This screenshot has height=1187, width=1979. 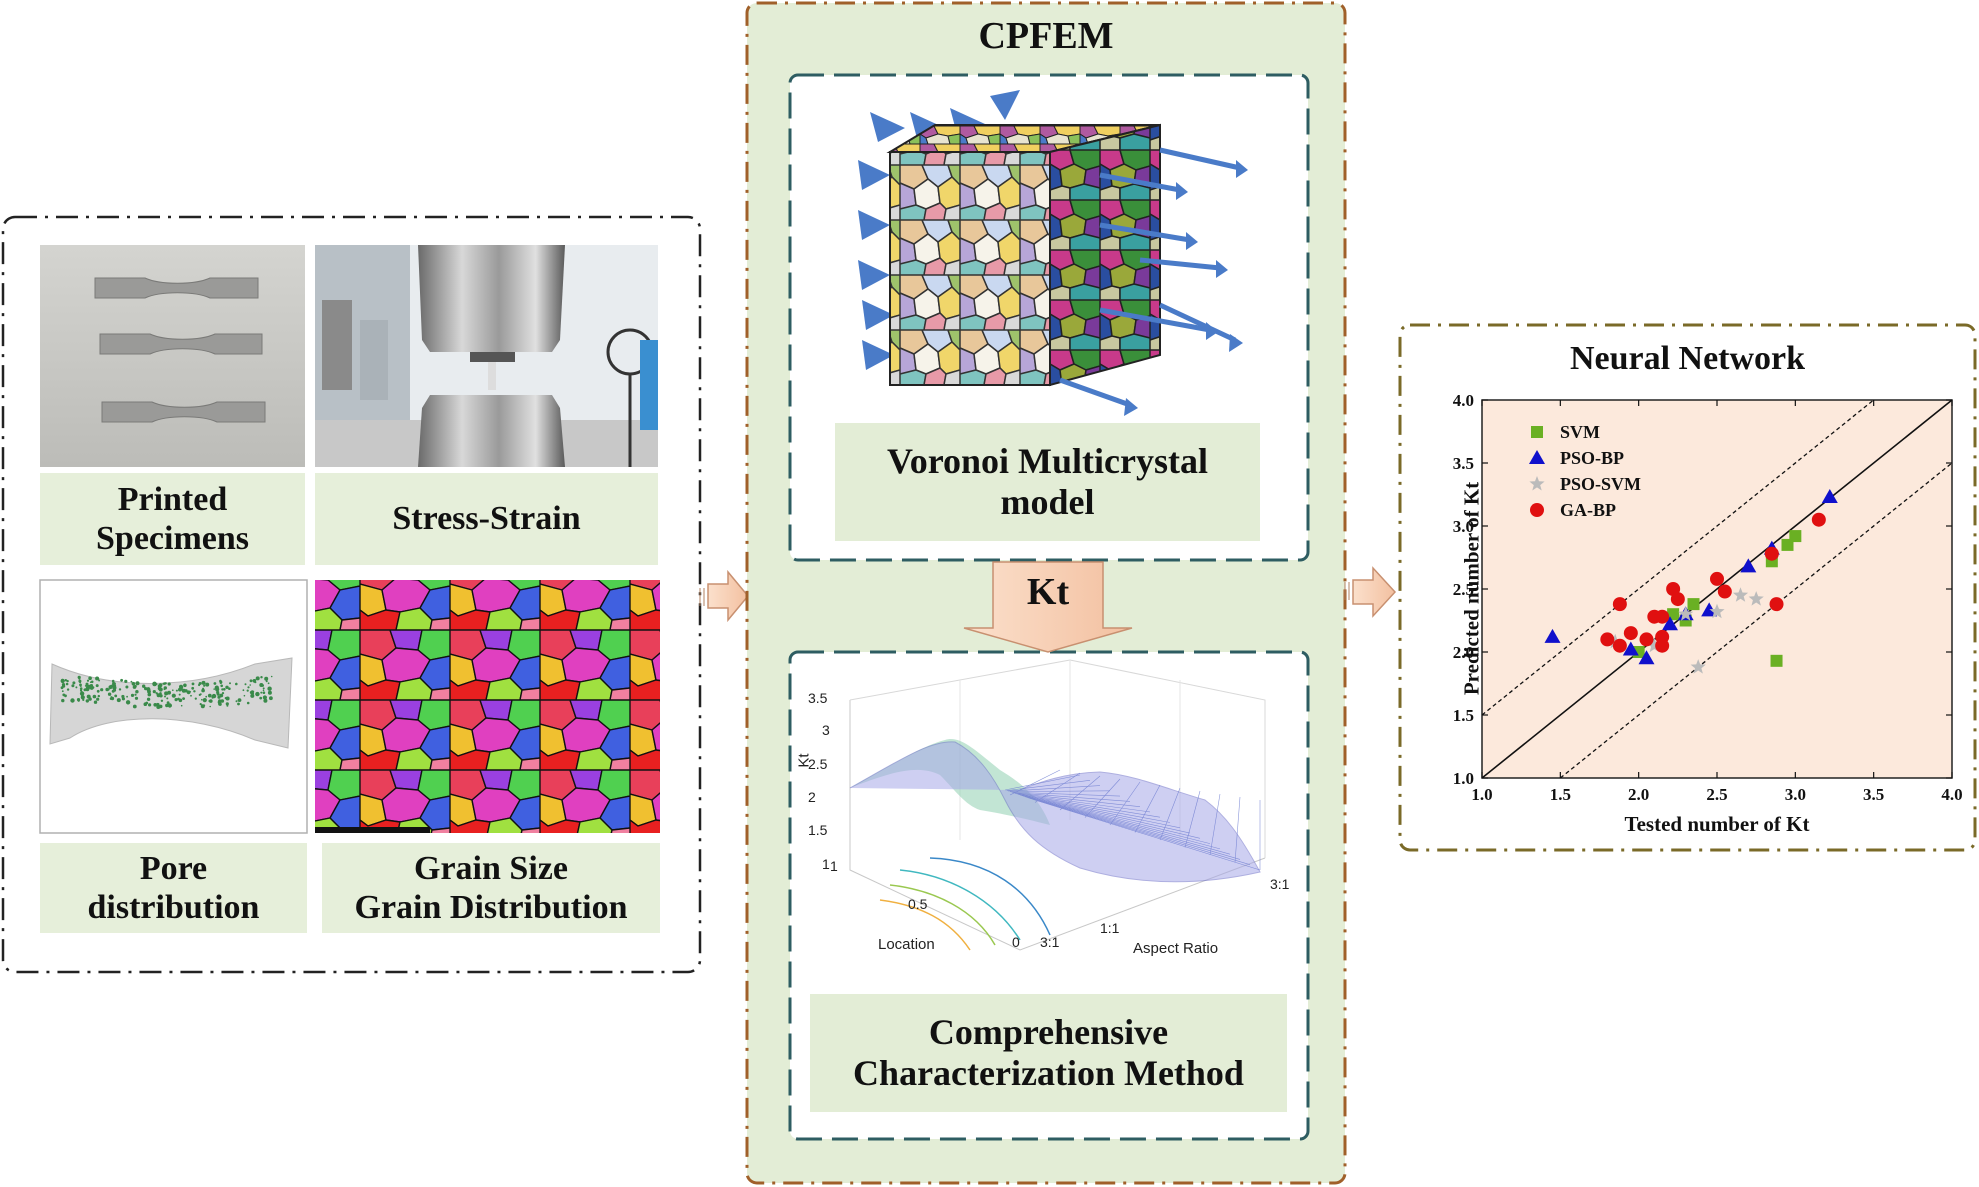 What do you see at coordinates (1463, 400) in the screenshot?
I see `y-tick-label: 4.0` at bounding box center [1463, 400].